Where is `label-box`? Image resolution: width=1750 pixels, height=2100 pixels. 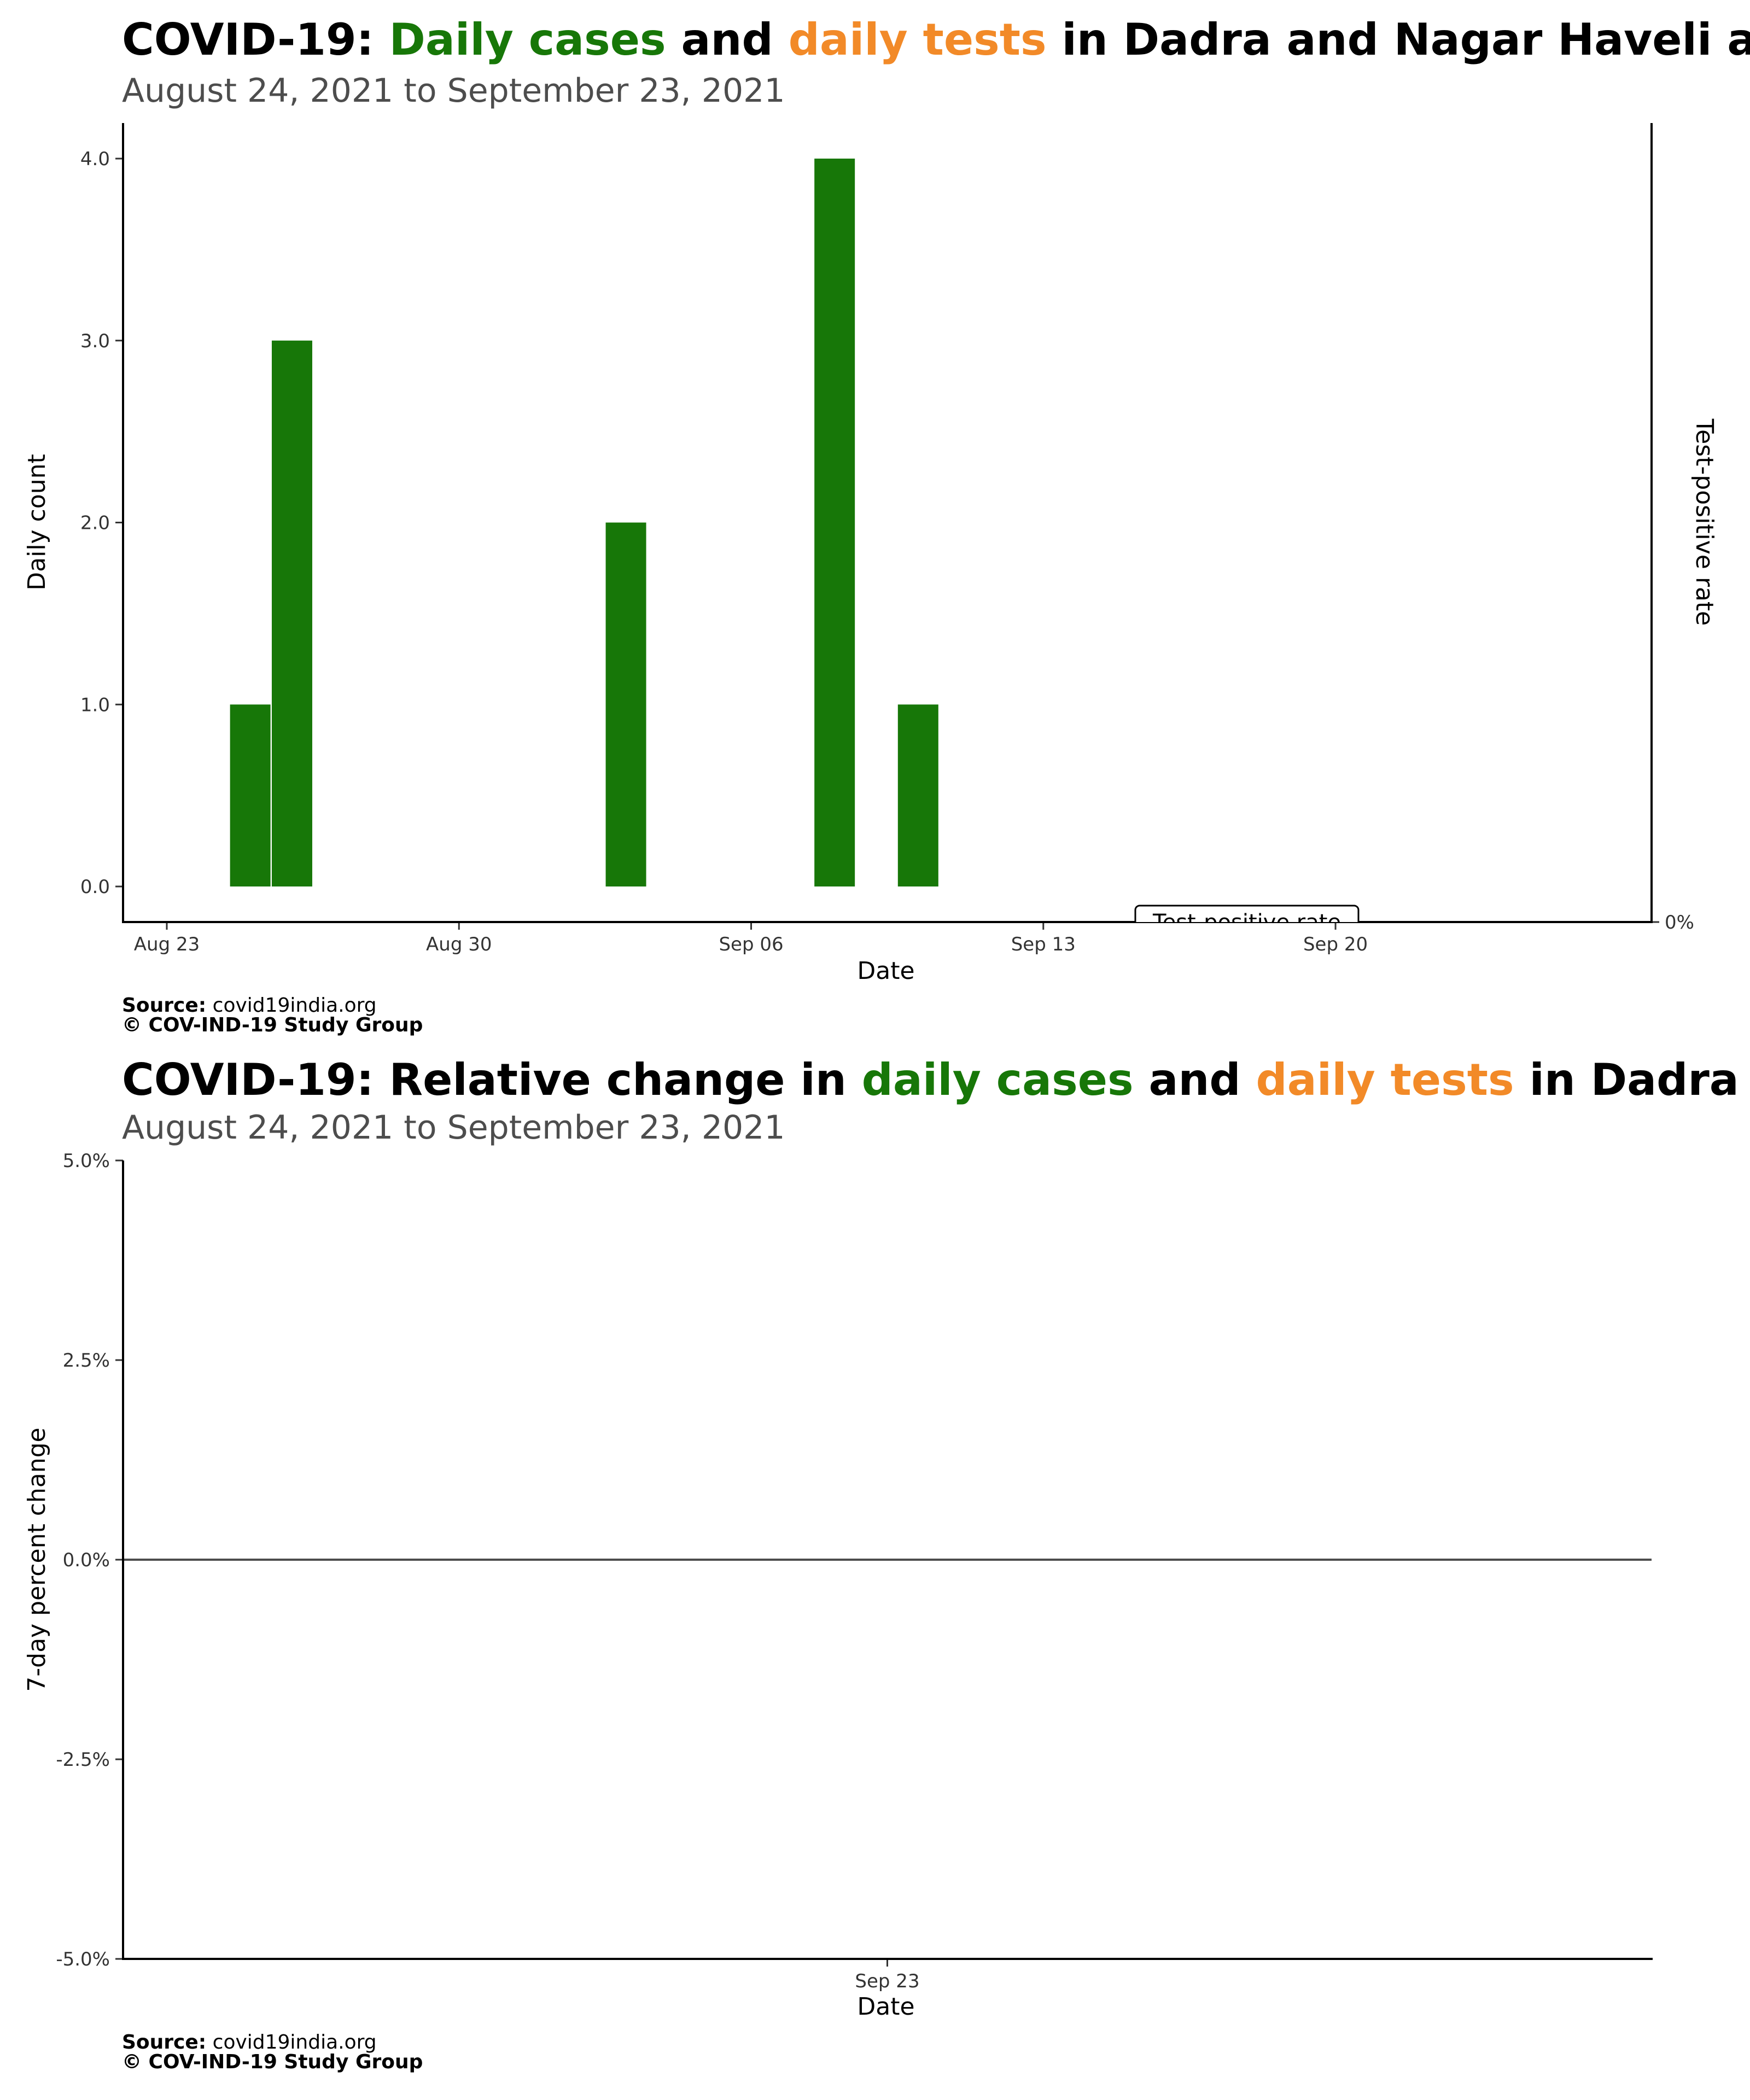 label-box is located at coordinates (1247, 913).